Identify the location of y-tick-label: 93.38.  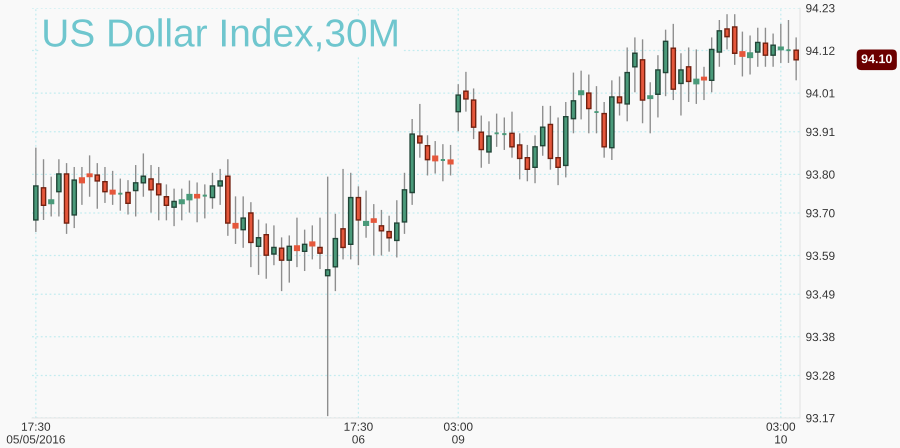
(820, 337).